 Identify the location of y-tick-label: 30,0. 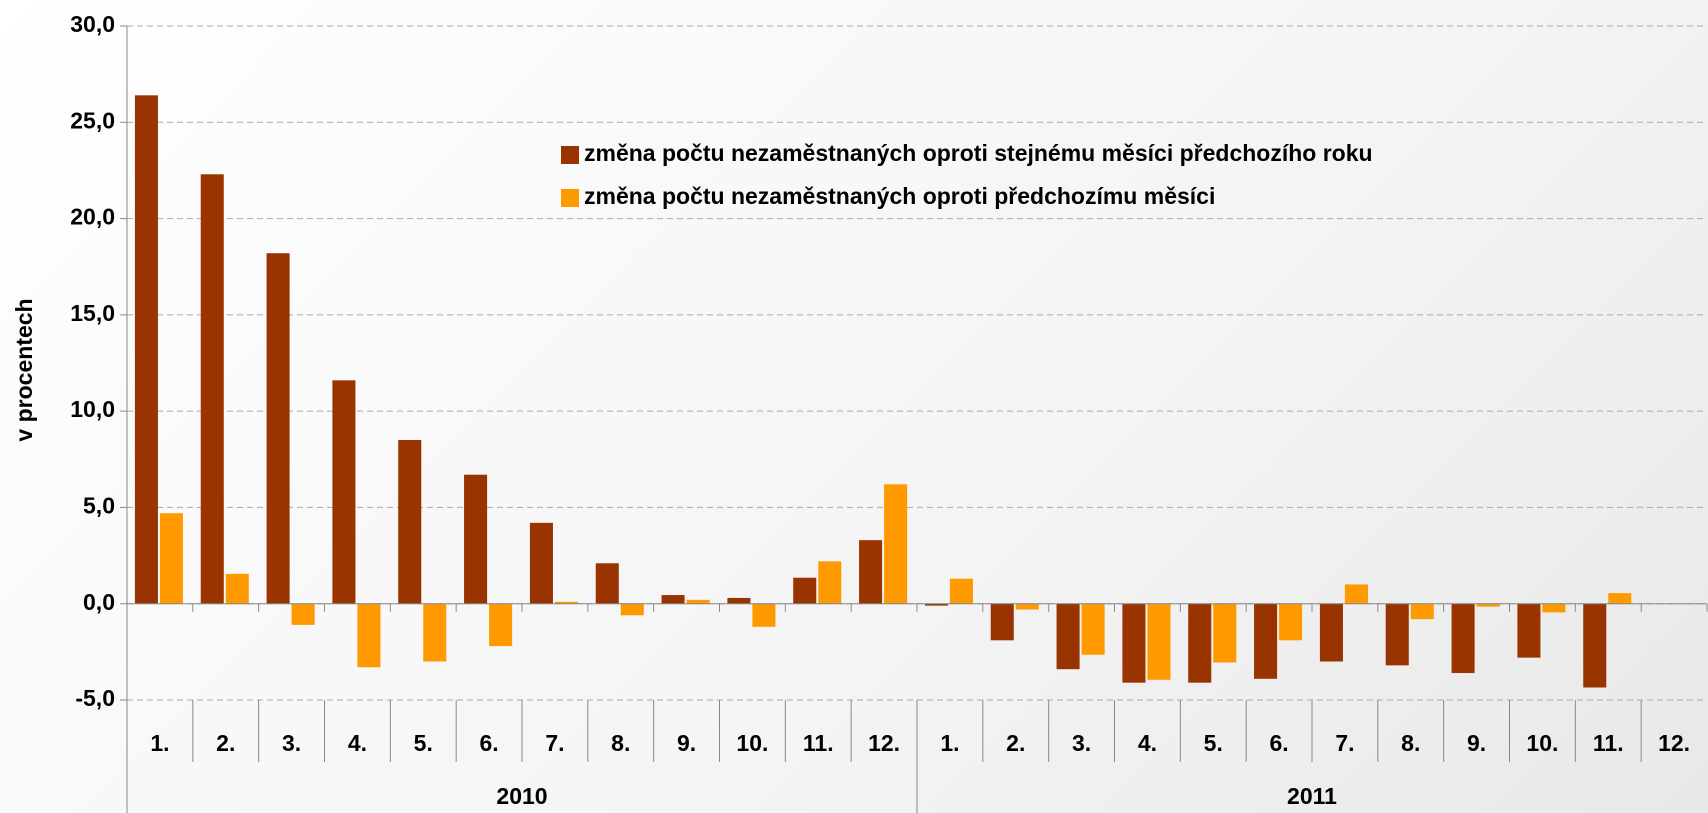
(92, 24).